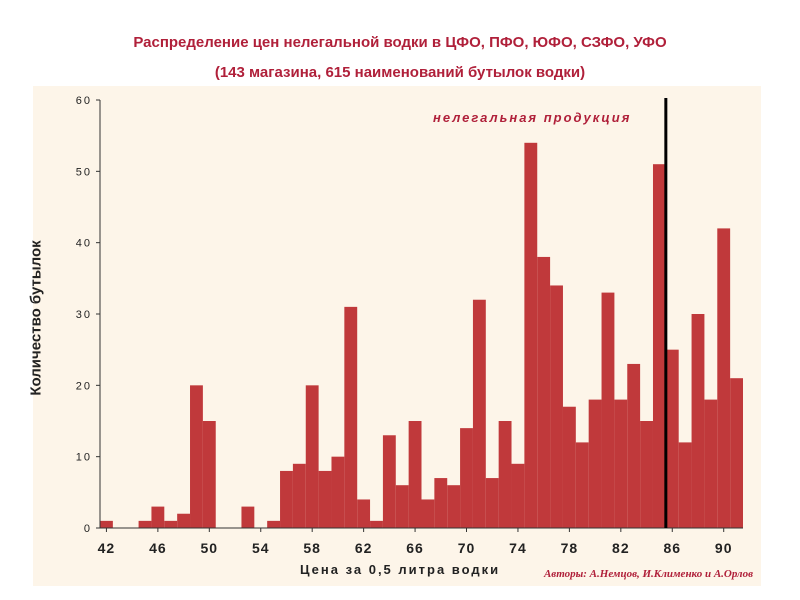 The width and height of the screenshot is (800, 600). I want to click on y-tick-label: 10, so click(84, 458).